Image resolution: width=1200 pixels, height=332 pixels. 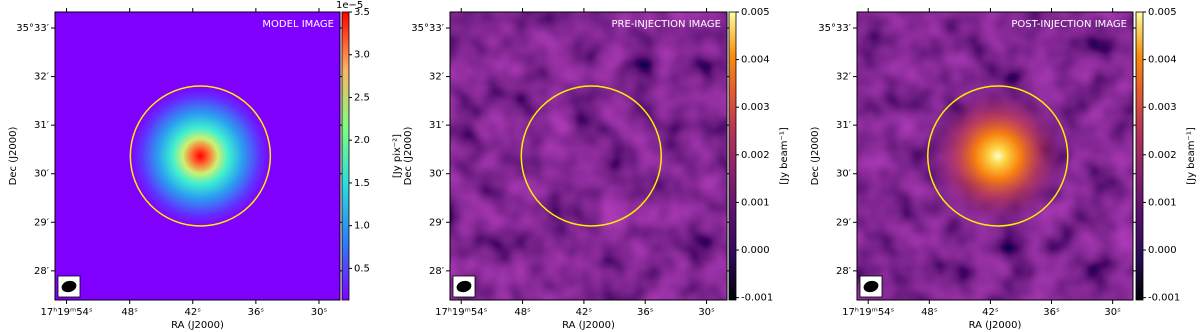 What do you see at coordinates (362, 183) in the screenshot?
I see `colorbar-tick-label: 1.5` at bounding box center [362, 183].